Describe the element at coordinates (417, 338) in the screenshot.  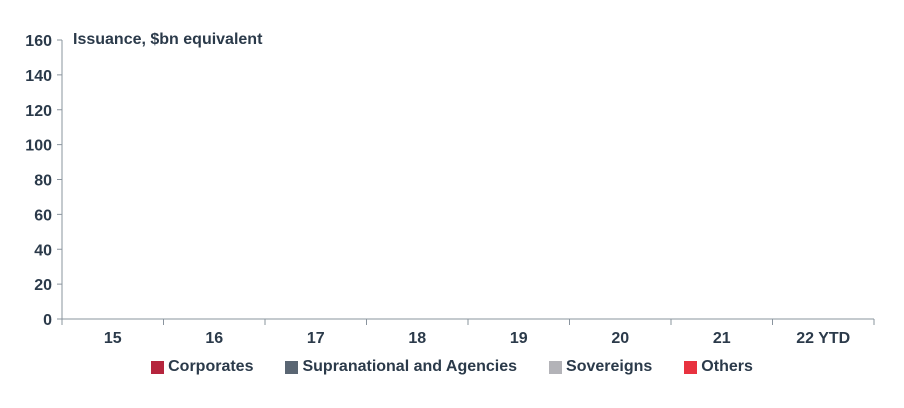
I see `x-tick-label: 18` at that location.